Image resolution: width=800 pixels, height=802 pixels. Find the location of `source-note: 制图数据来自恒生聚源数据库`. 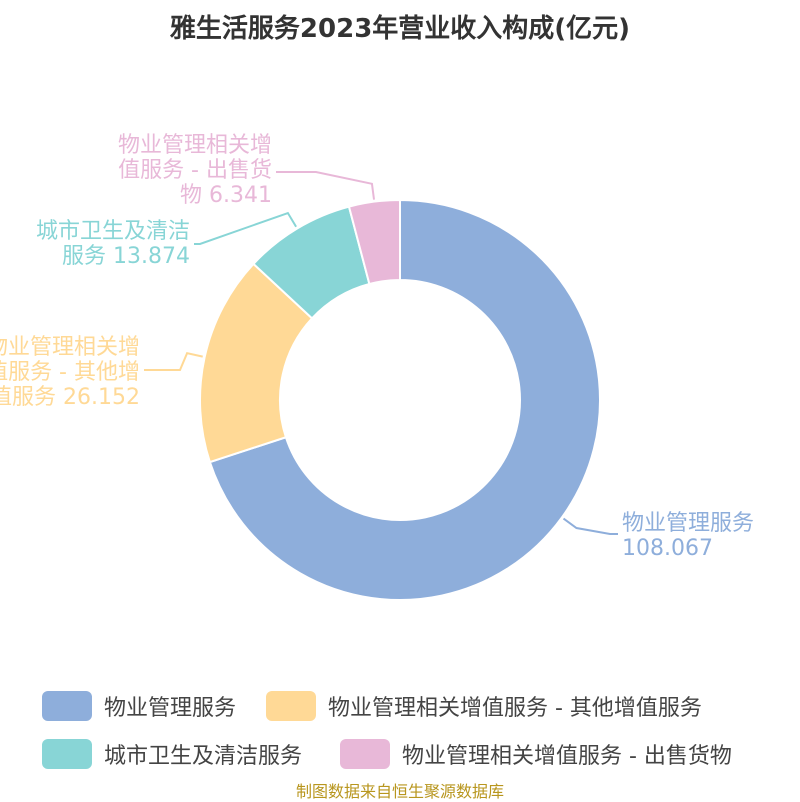

source-note: 制图数据来自恒生聚源数据库 is located at coordinates (399, 791).